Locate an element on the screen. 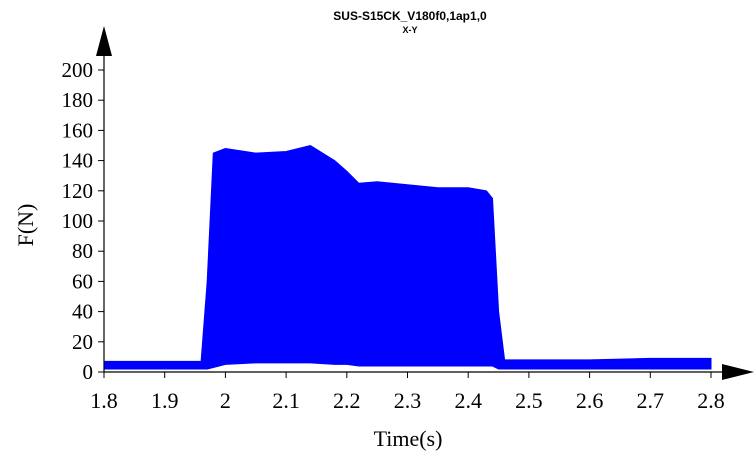 The image size is (755, 455). x-tick-label: 1.8 is located at coordinates (104, 400).